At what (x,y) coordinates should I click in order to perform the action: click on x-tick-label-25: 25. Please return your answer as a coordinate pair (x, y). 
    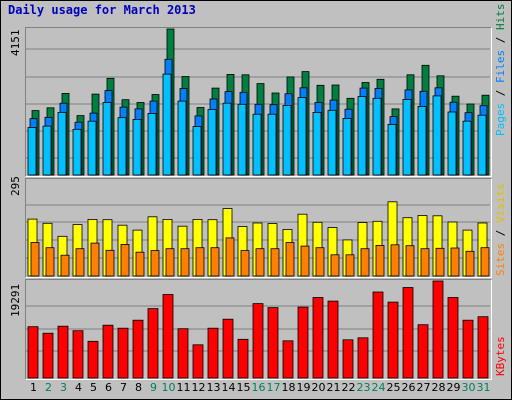
    Looking at the image, I should click on (393, 387).